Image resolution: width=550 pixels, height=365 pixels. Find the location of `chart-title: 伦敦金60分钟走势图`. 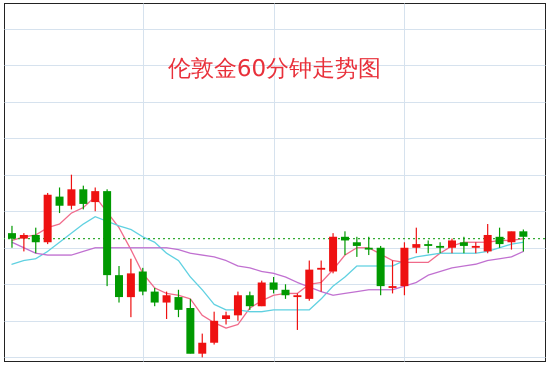

chart-title: 伦敦金60分钟走势图 is located at coordinates (275, 69).